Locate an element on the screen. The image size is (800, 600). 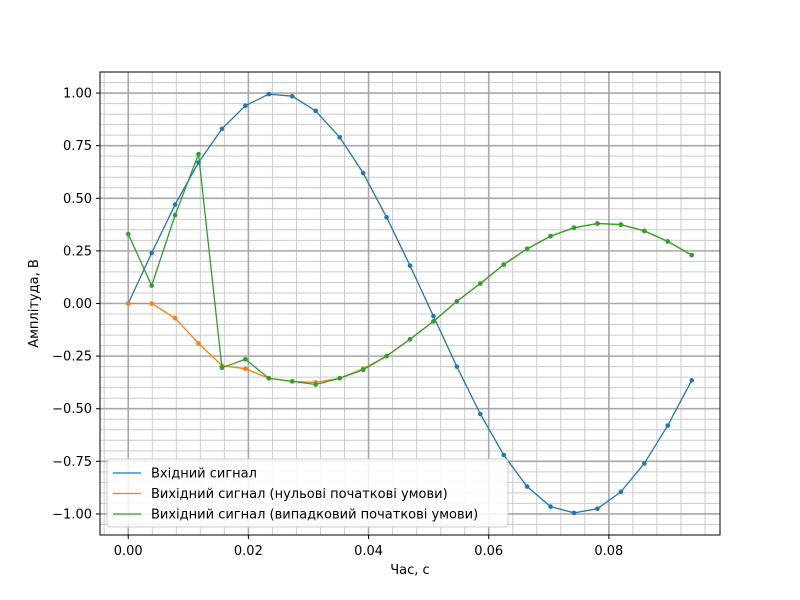
legend-box is located at coordinates (307, 493).